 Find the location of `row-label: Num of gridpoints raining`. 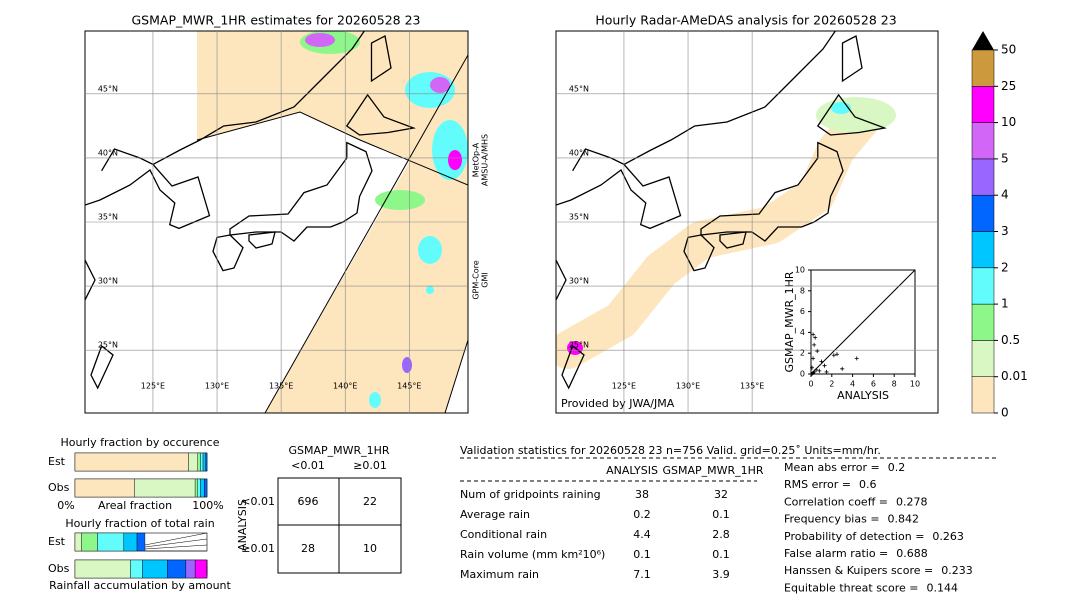

row-label: Num of gridpoints raining is located at coordinates (530, 494).